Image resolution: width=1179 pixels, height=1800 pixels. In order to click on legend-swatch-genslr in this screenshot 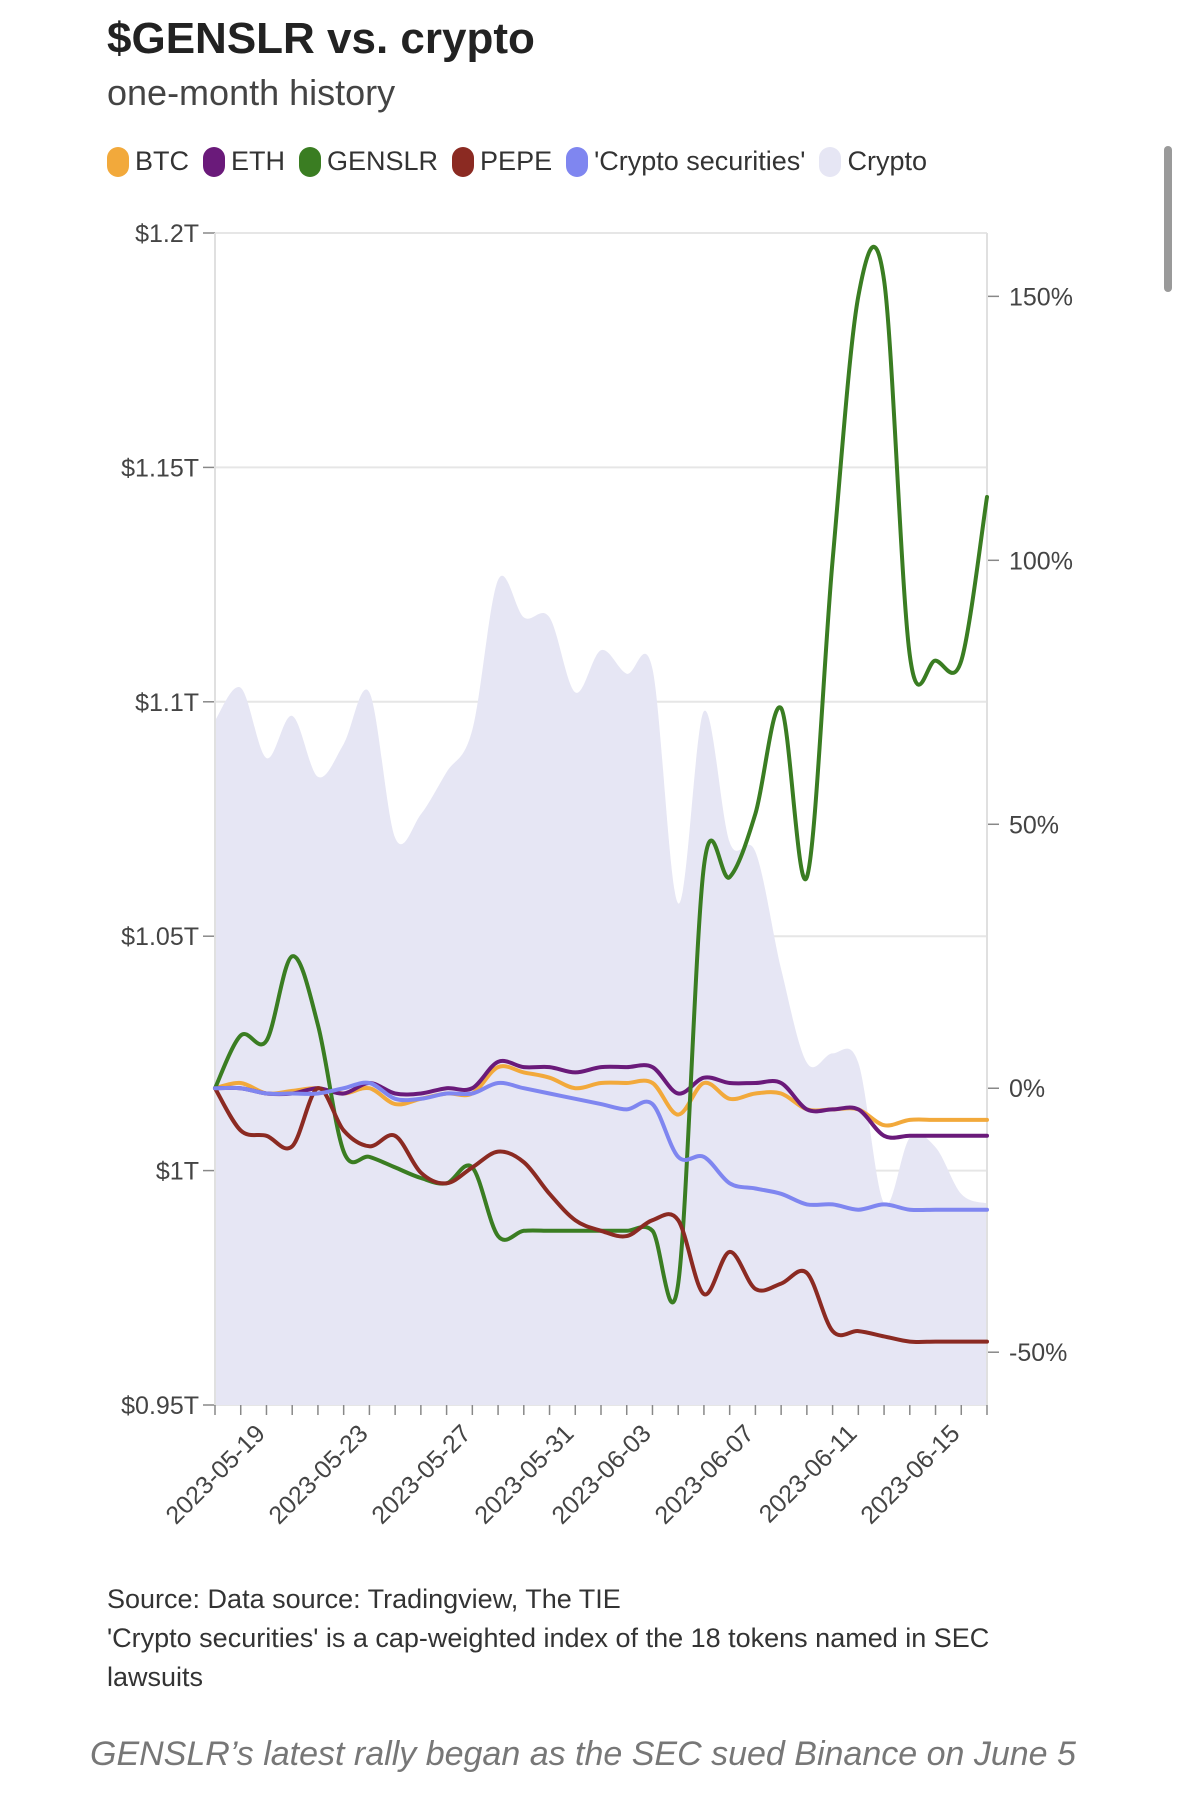, I will do `click(310, 161)`.